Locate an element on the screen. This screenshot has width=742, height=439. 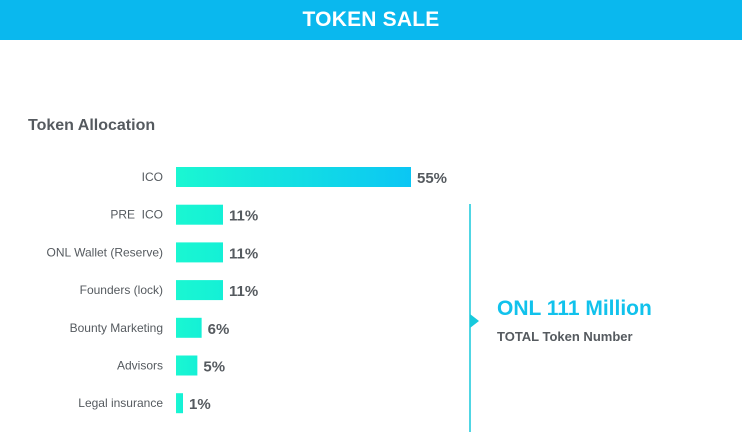
value-label: 1% is located at coordinates (200, 404).